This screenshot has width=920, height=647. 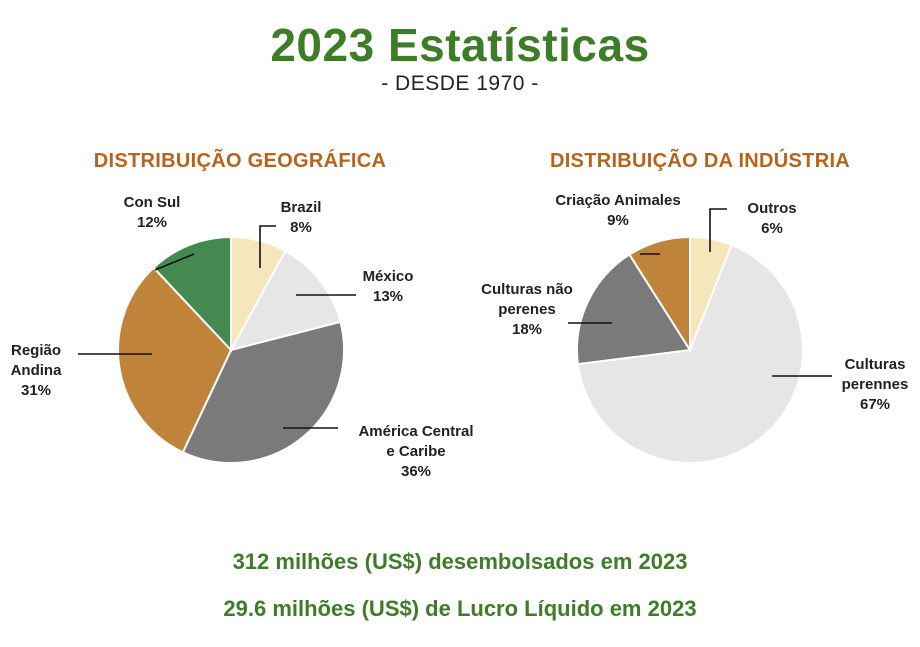 What do you see at coordinates (700, 161) in the screenshot?
I see `industry-chart-title: DISTRIBUIÇÃO DA INDÚSTRIA` at bounding box center [700, 161].